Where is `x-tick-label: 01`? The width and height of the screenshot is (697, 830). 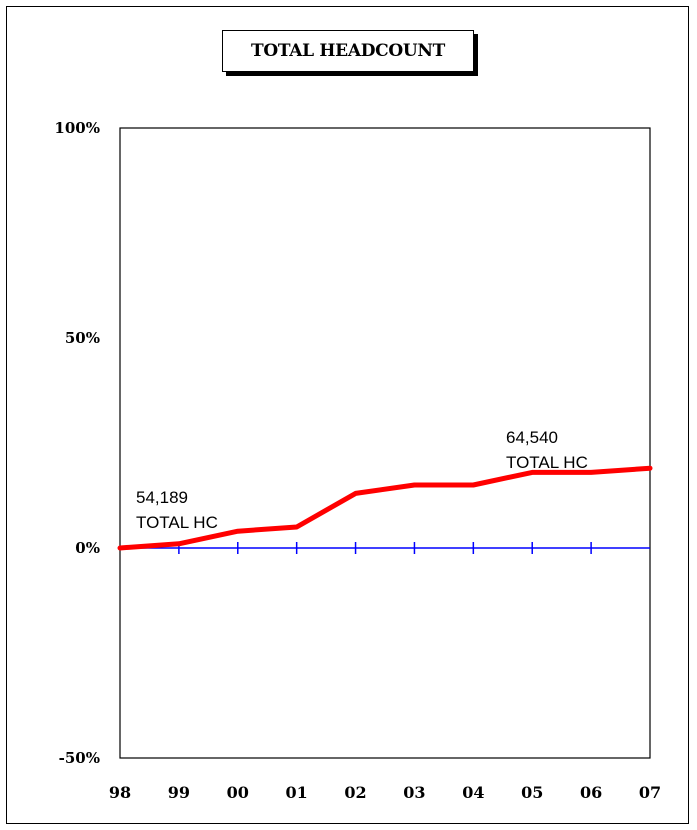 x-tick-label: 01 is located at coordinates (297, 792).